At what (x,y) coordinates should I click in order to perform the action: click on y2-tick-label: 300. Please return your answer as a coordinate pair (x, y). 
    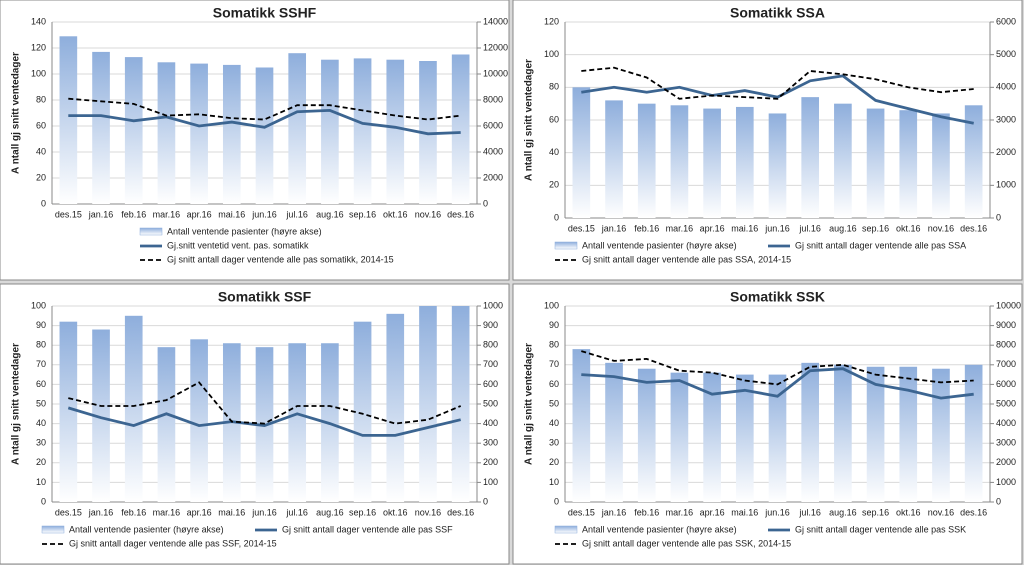
    Looking at the image, I should click on (490, 443).